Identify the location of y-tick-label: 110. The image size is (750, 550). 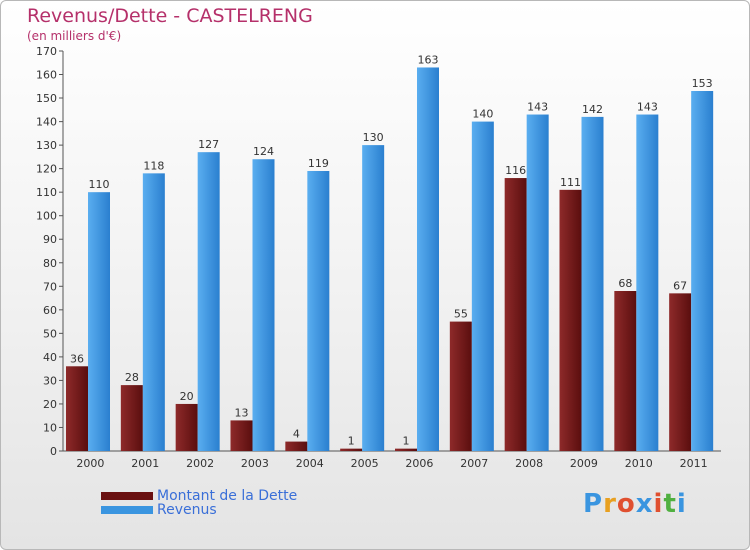
(46, 192).